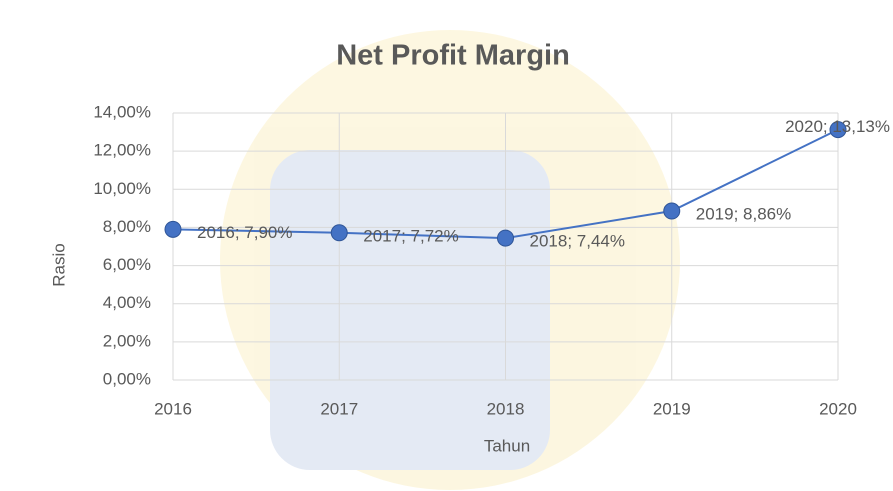  Describe the element at coordinates (506, 408) in the screenshot. I see `x-tick-label: 2018` at that location.